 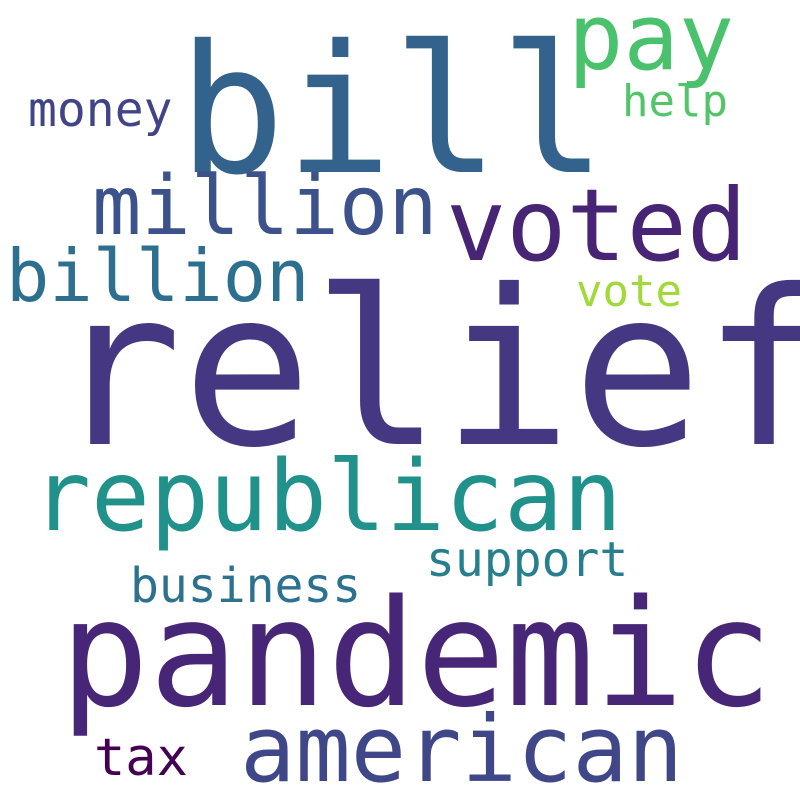 I want to click on word-bill: bill, so click(x=392, y=110).